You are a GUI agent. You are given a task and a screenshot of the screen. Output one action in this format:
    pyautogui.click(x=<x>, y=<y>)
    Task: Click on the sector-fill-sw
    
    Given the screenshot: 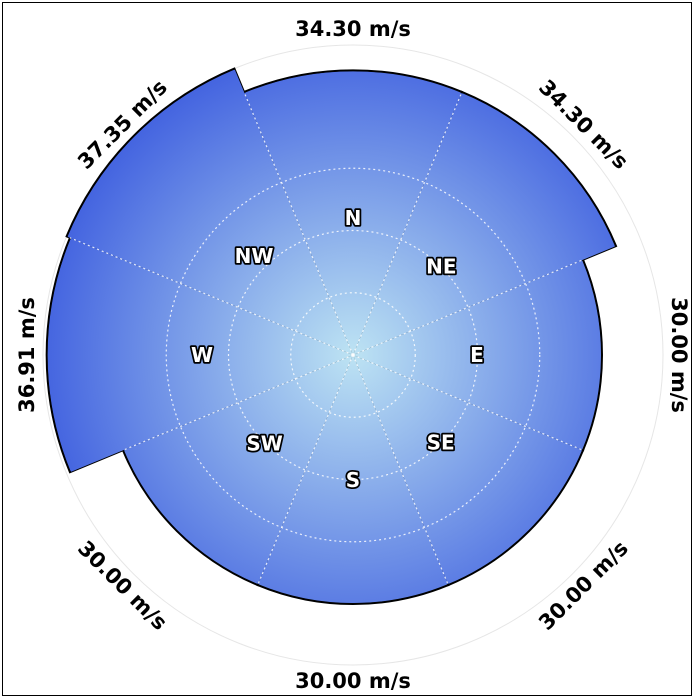 What is the action you would take?
    pyautogui.click(x=238, y=469)
    